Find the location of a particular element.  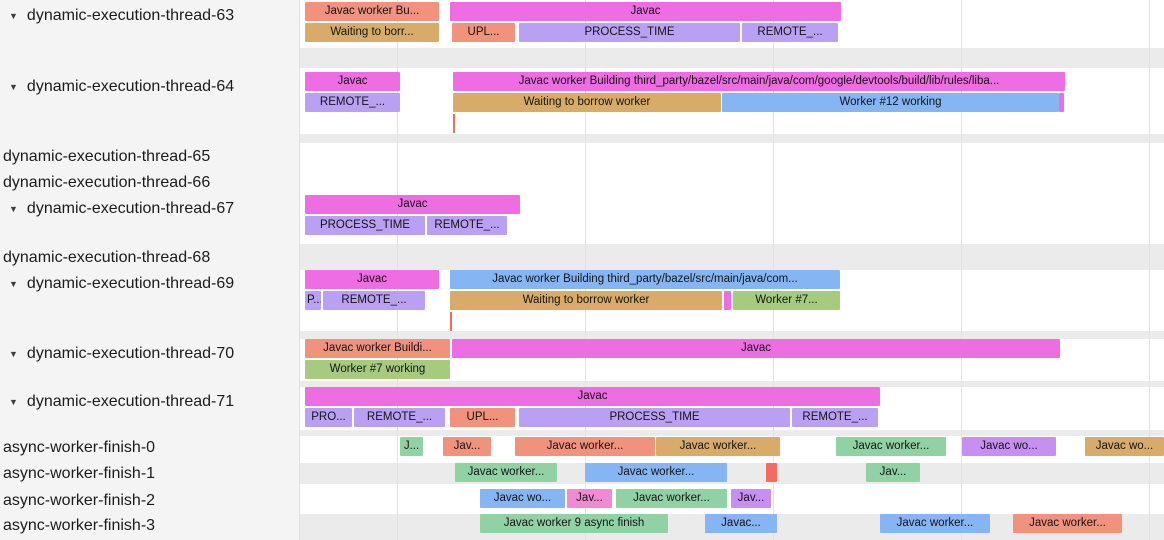

track-row-dynamic-execution-thread-64: ▼ dynamic-execution-thread-64 is located at coordinates (149, 87).